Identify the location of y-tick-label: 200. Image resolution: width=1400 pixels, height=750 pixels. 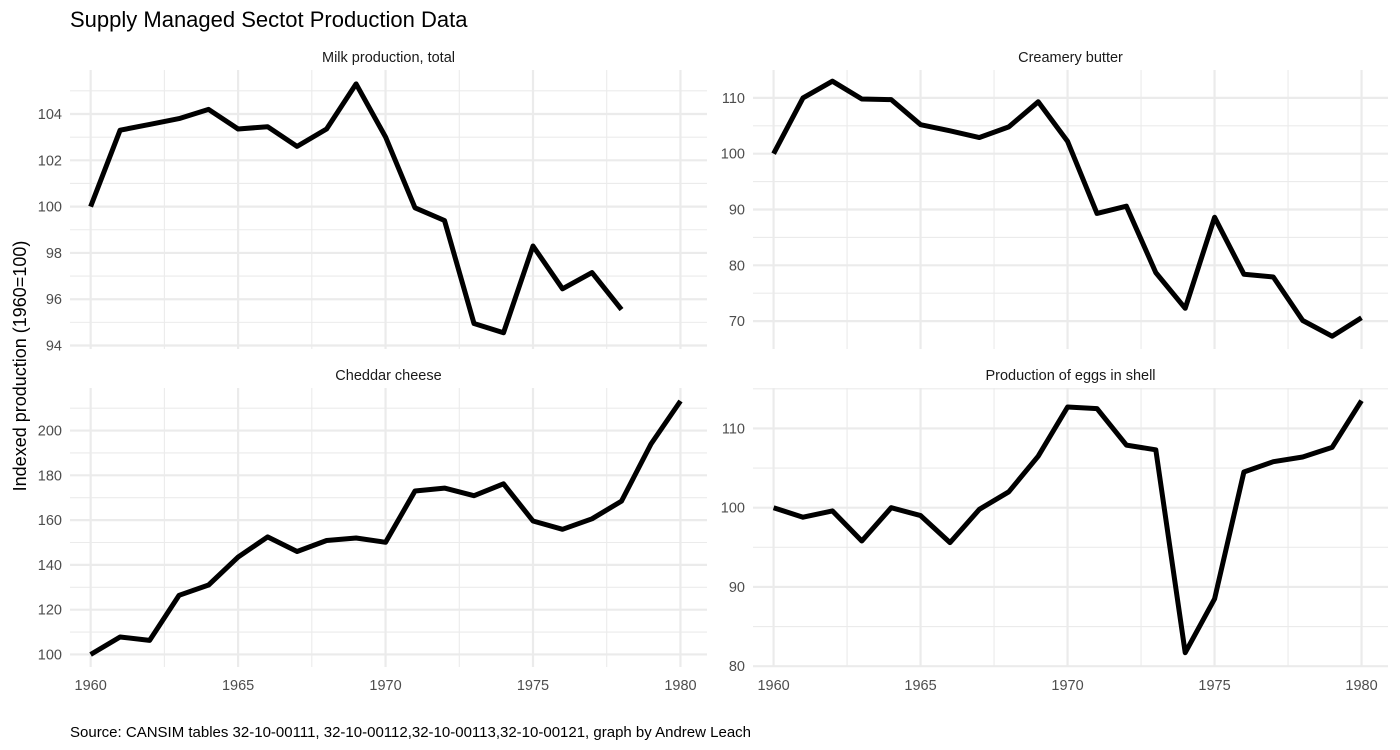
(50, 432).